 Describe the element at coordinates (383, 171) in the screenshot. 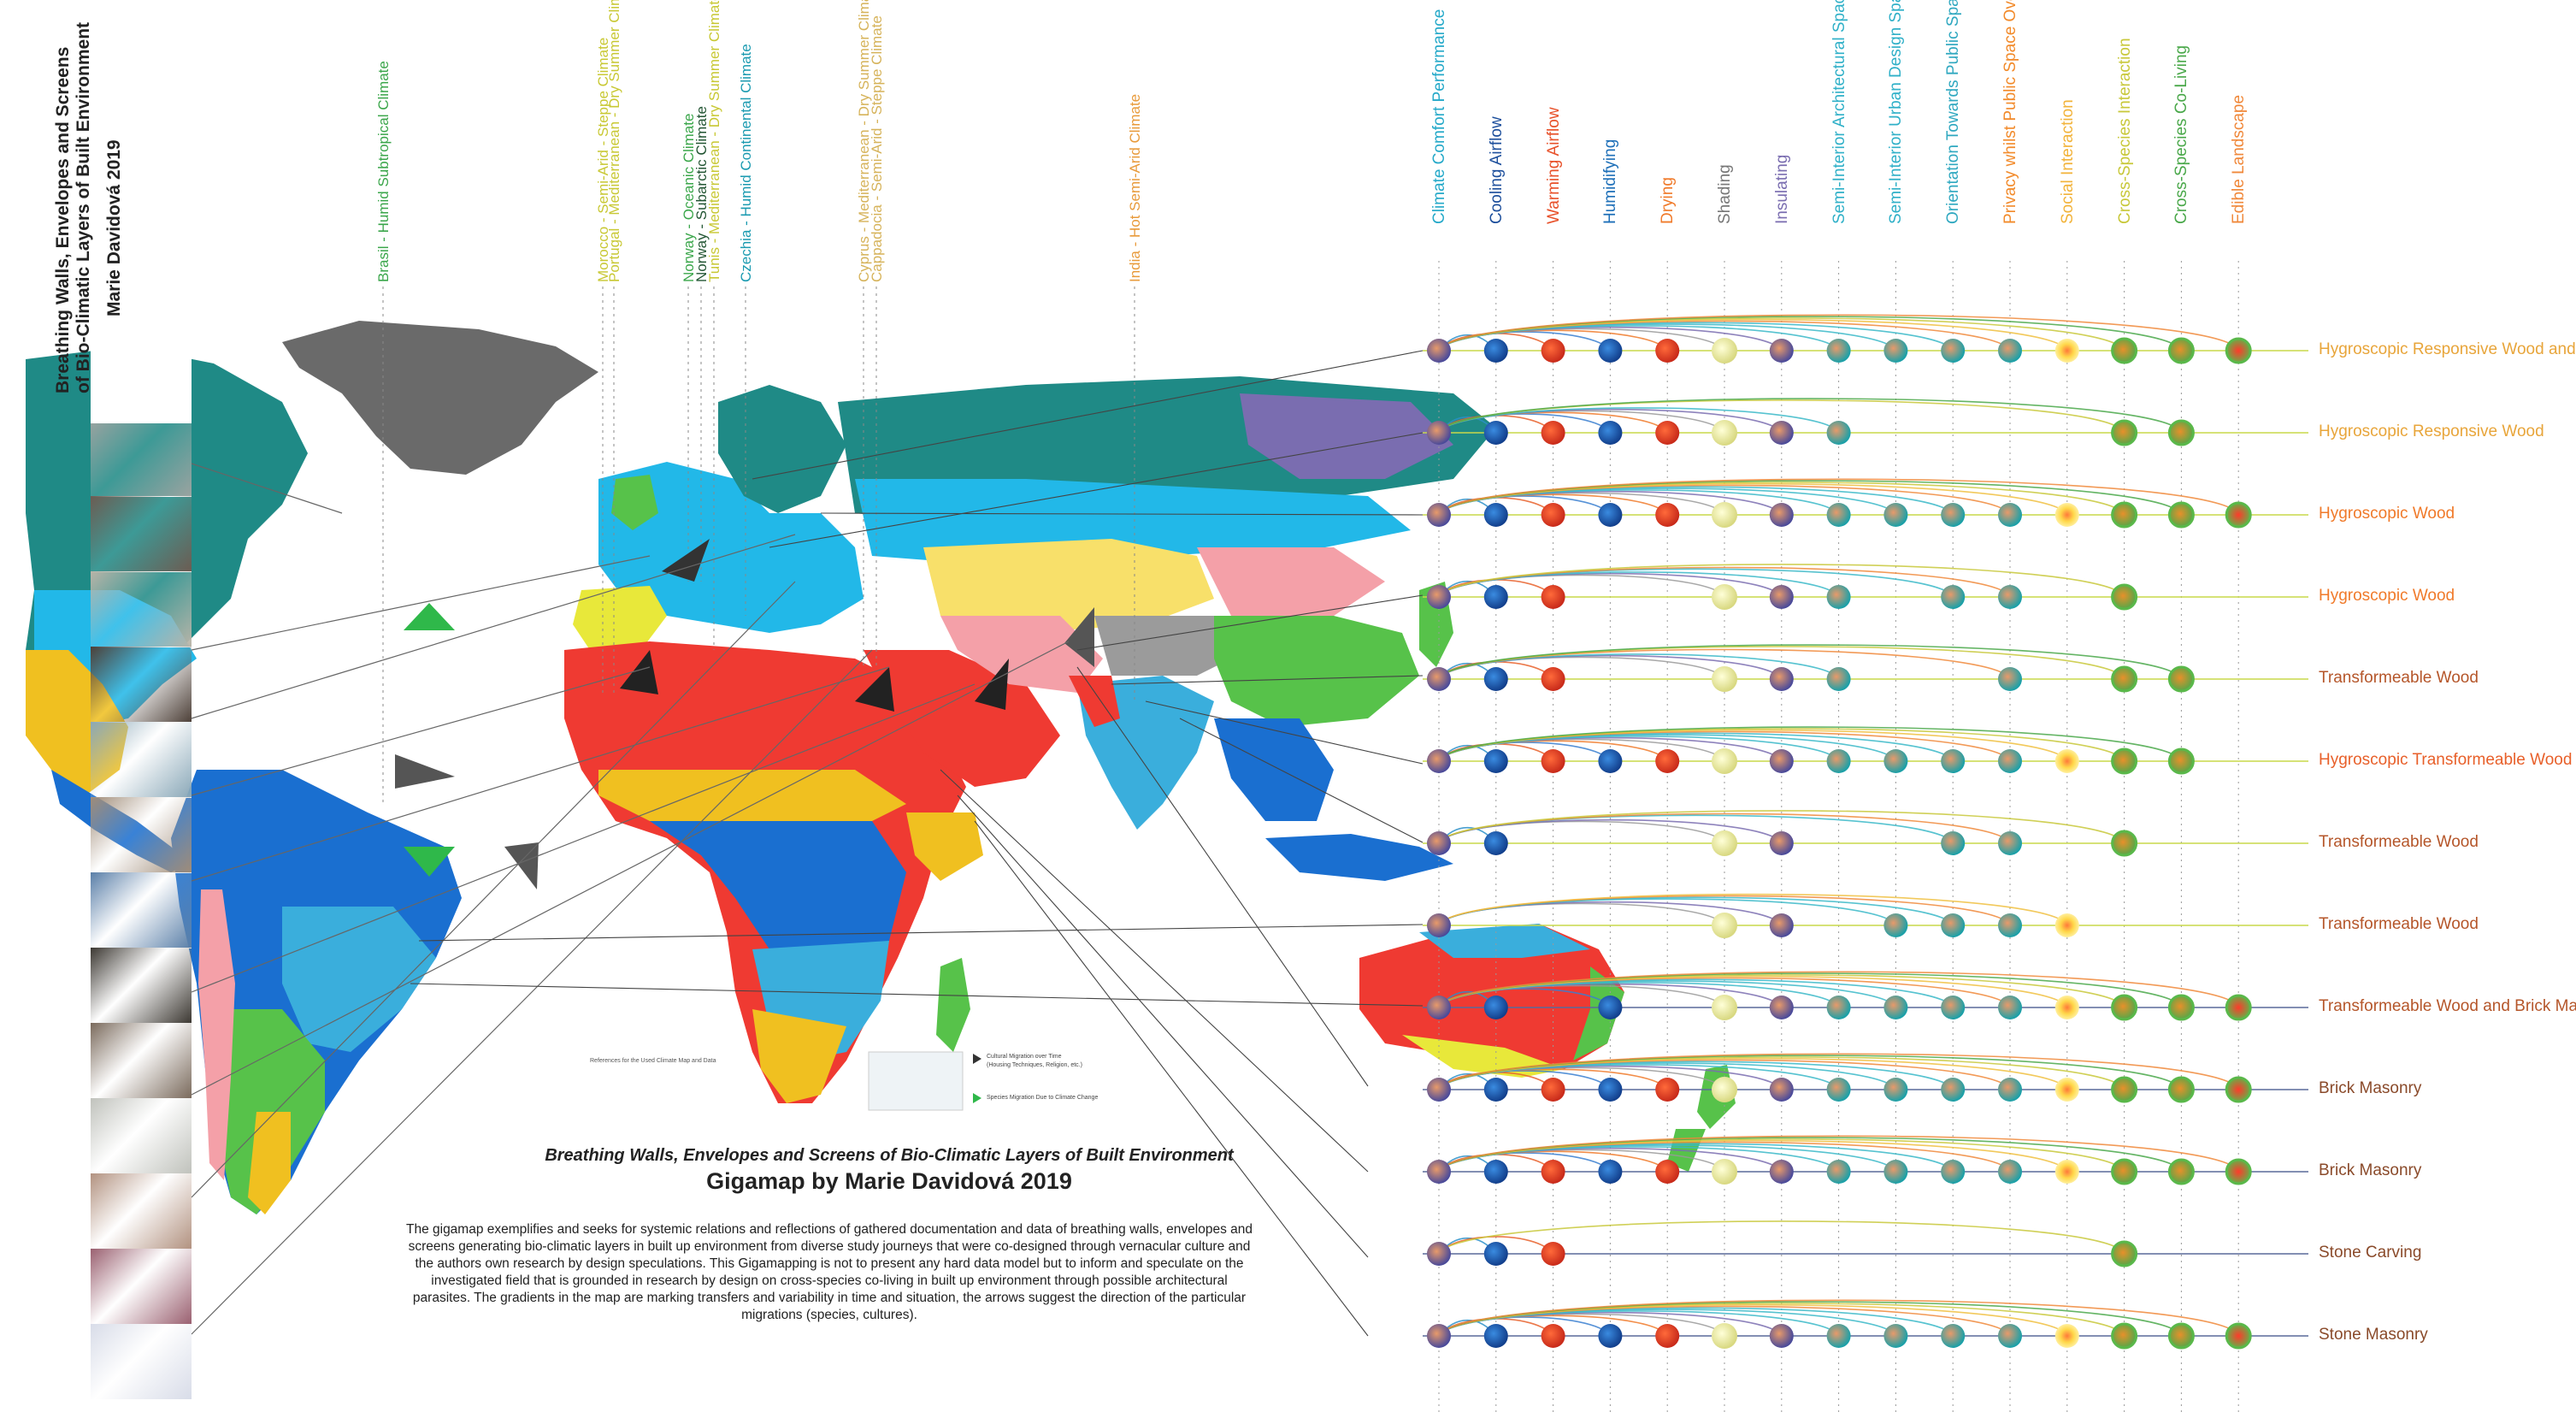

I see `climate-label: Brasil - Humid Subtropical Climate` at that location.